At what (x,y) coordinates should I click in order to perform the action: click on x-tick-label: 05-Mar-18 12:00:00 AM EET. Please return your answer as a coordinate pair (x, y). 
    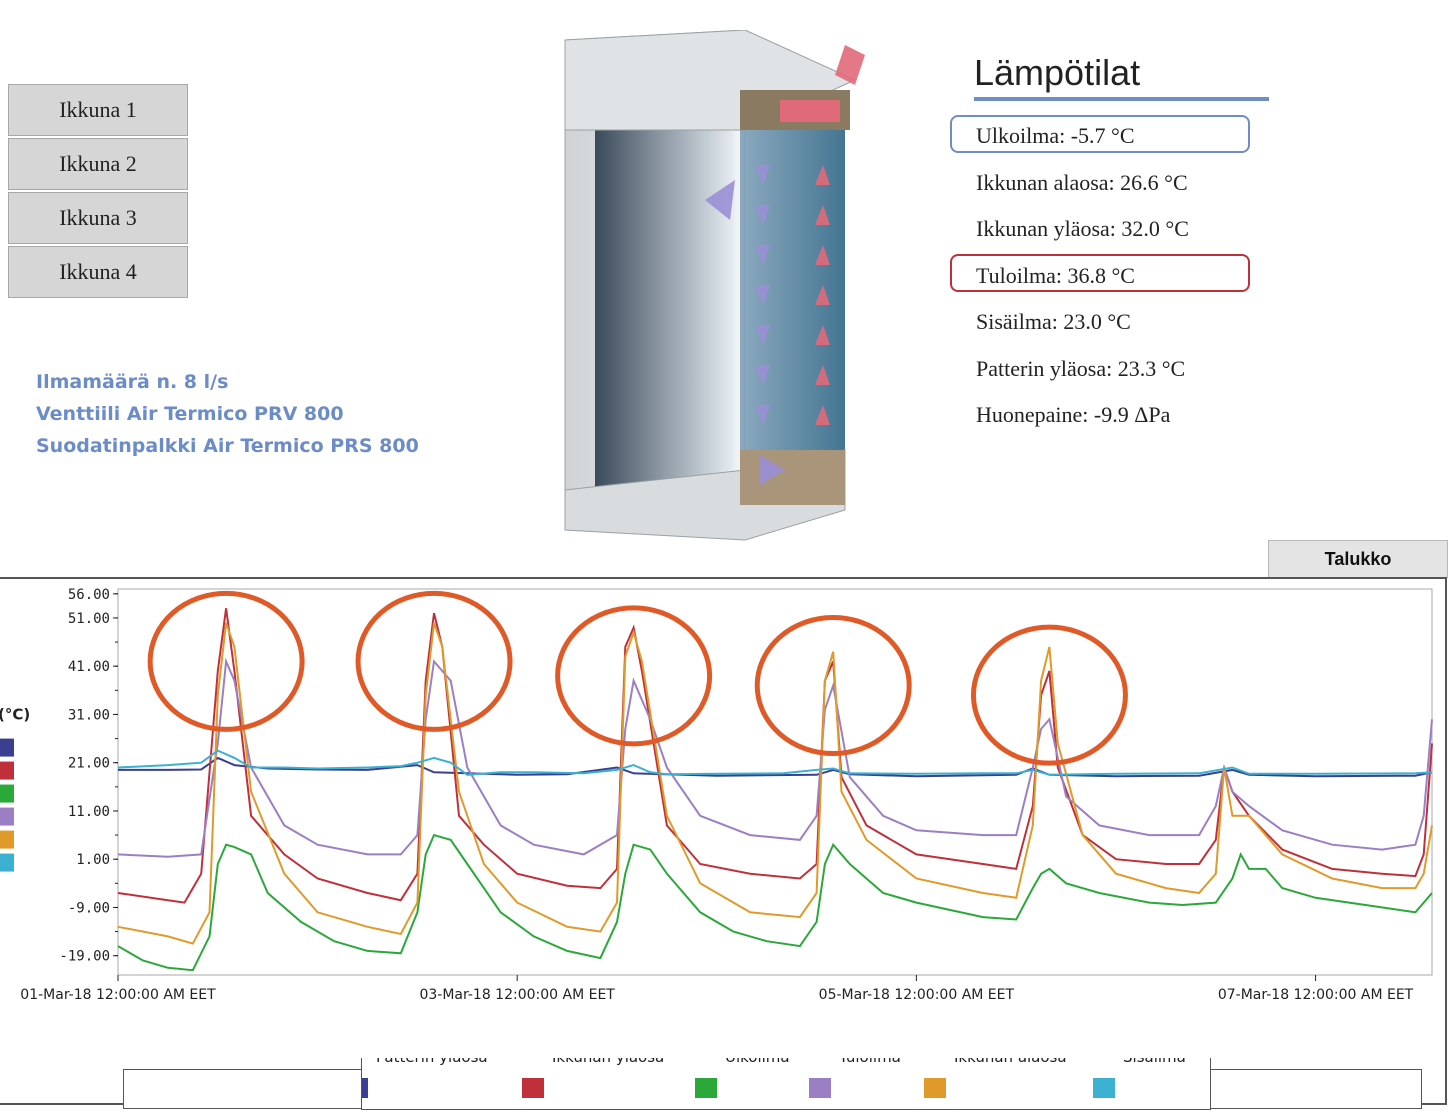
    Looking at the image, I should click on (917, 995).